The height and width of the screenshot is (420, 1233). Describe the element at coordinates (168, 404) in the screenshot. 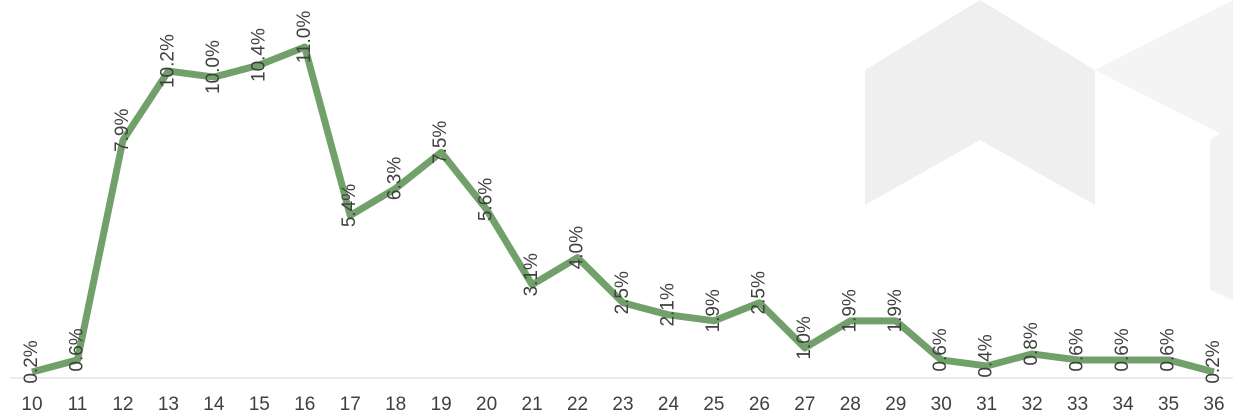

I see `x-tick-label: 13` at that location.